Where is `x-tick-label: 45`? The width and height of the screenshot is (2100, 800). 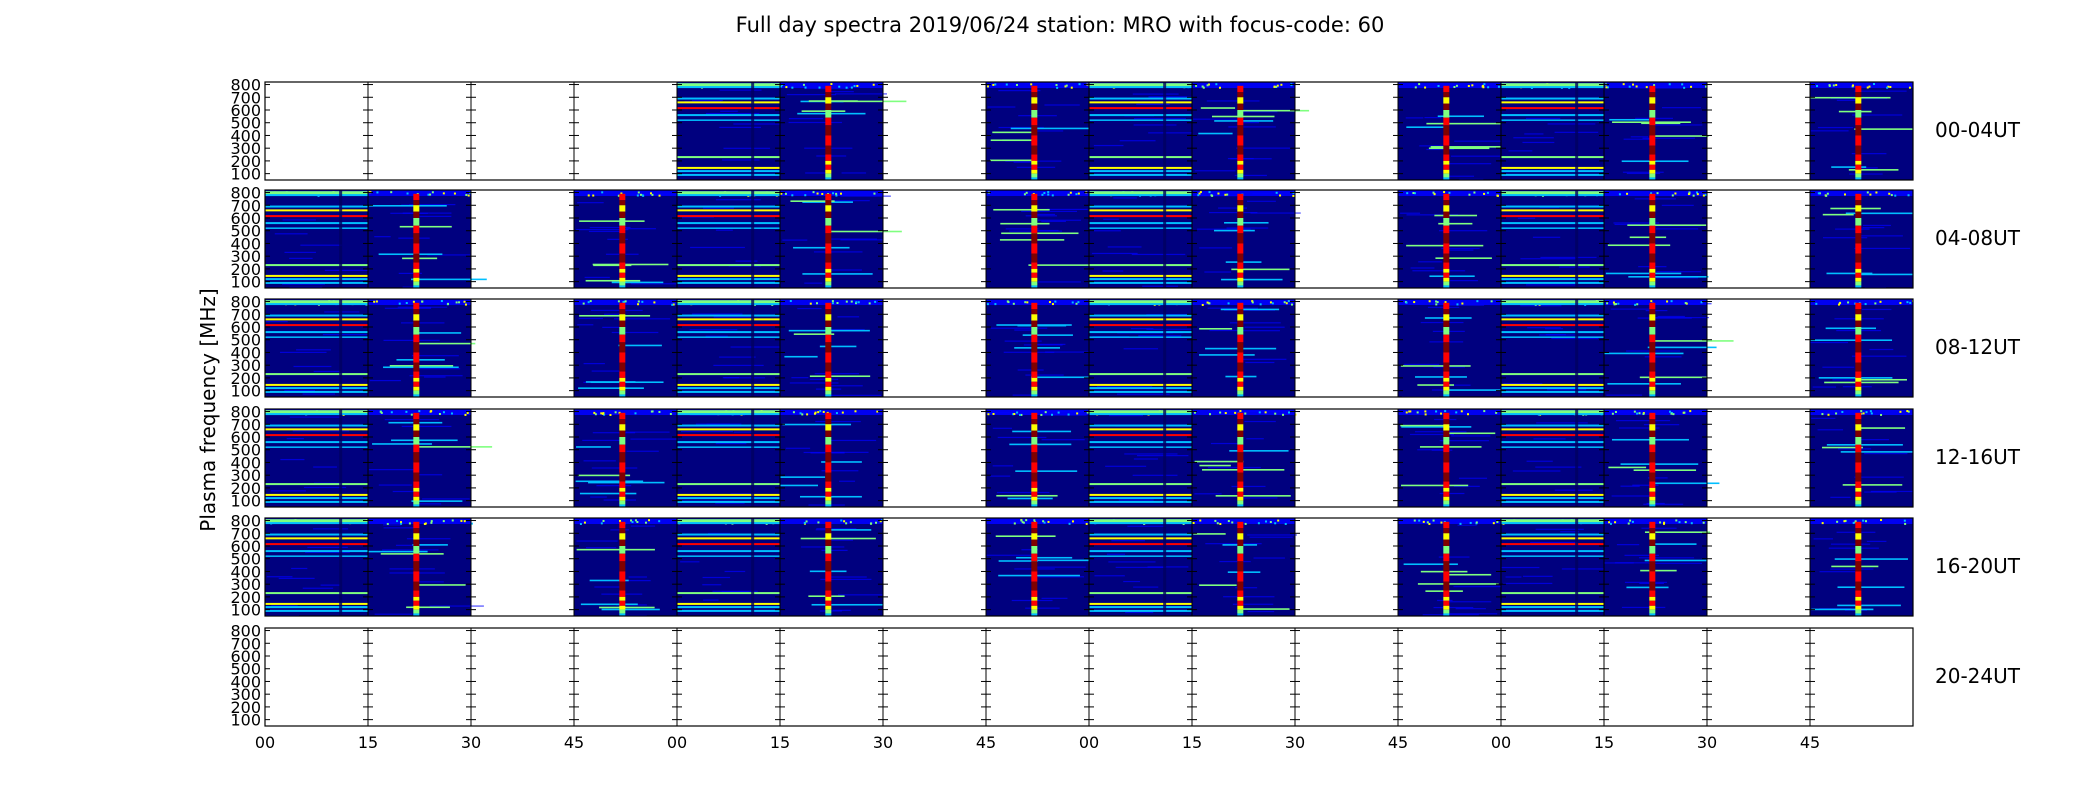
x-tick-label: 45 is located at coordinates (1810, 742).